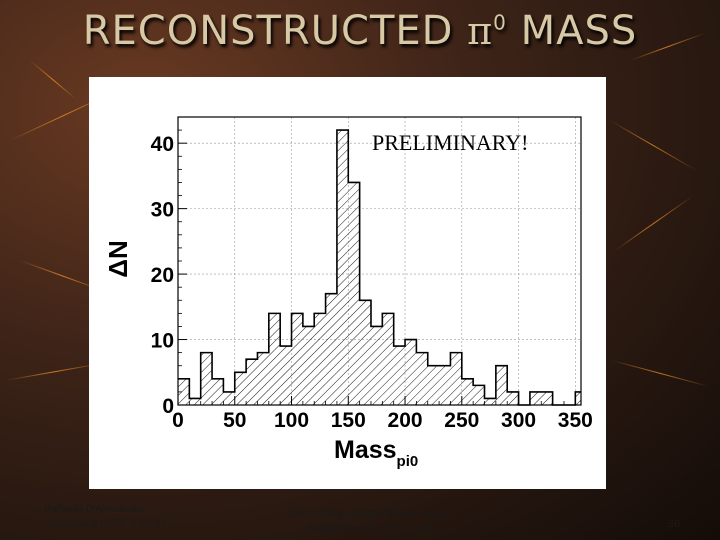  I want to click on y-axis-label: ΔN, so click(118, 258).